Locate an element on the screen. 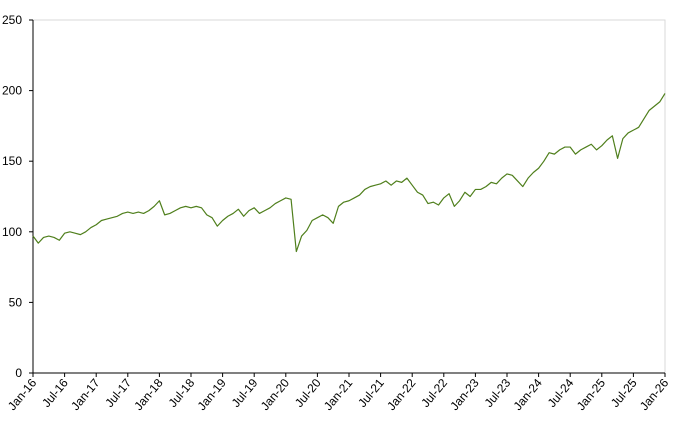 Image resolution: width=678 pixels, height=442 pixels. x-tick-label: Jan-26 is located at coordinates (654, 394).